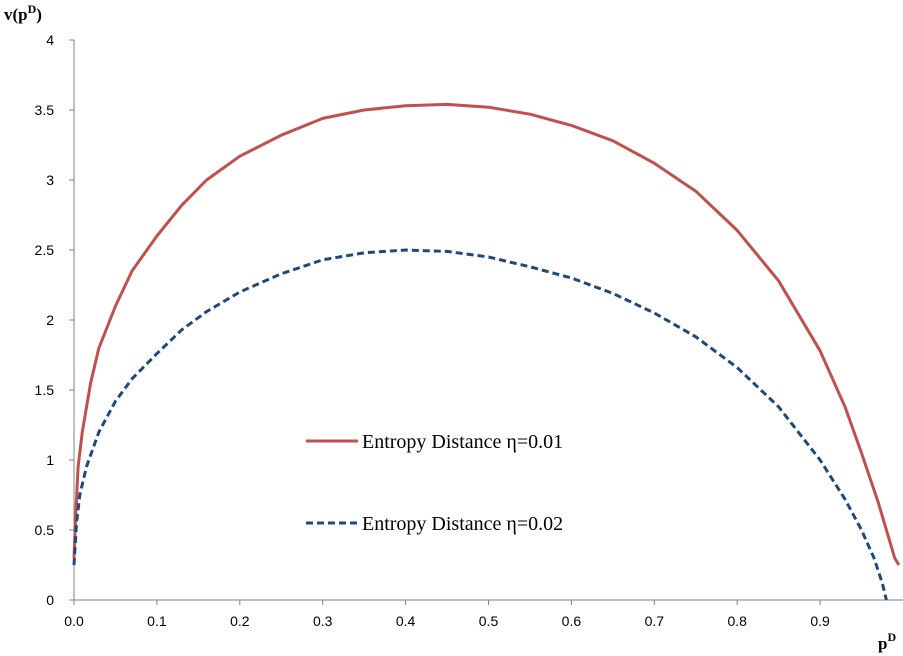  What do you see at coordinates (820, 621) in the screenshot?
I see `x-tick-label: 0.9` at bounding box center [820, 621].